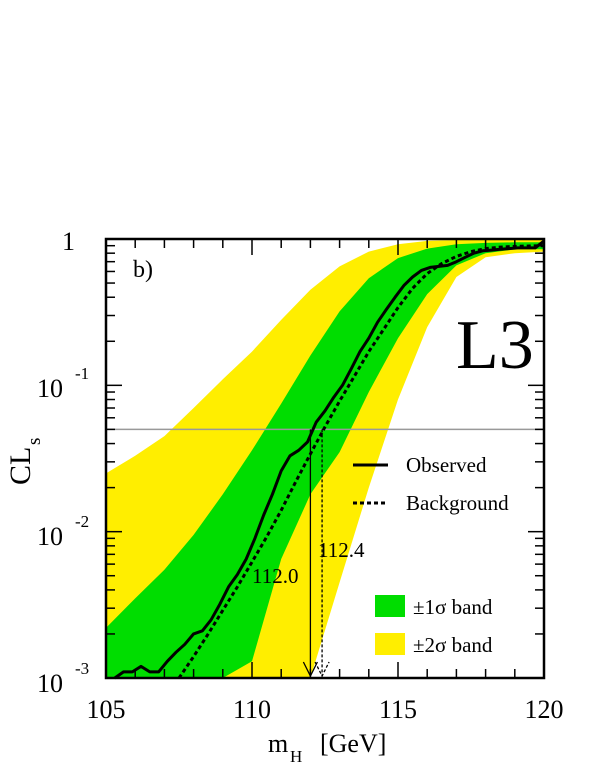  I want to click on y-axis-label-sub: s, so click(34, 441).